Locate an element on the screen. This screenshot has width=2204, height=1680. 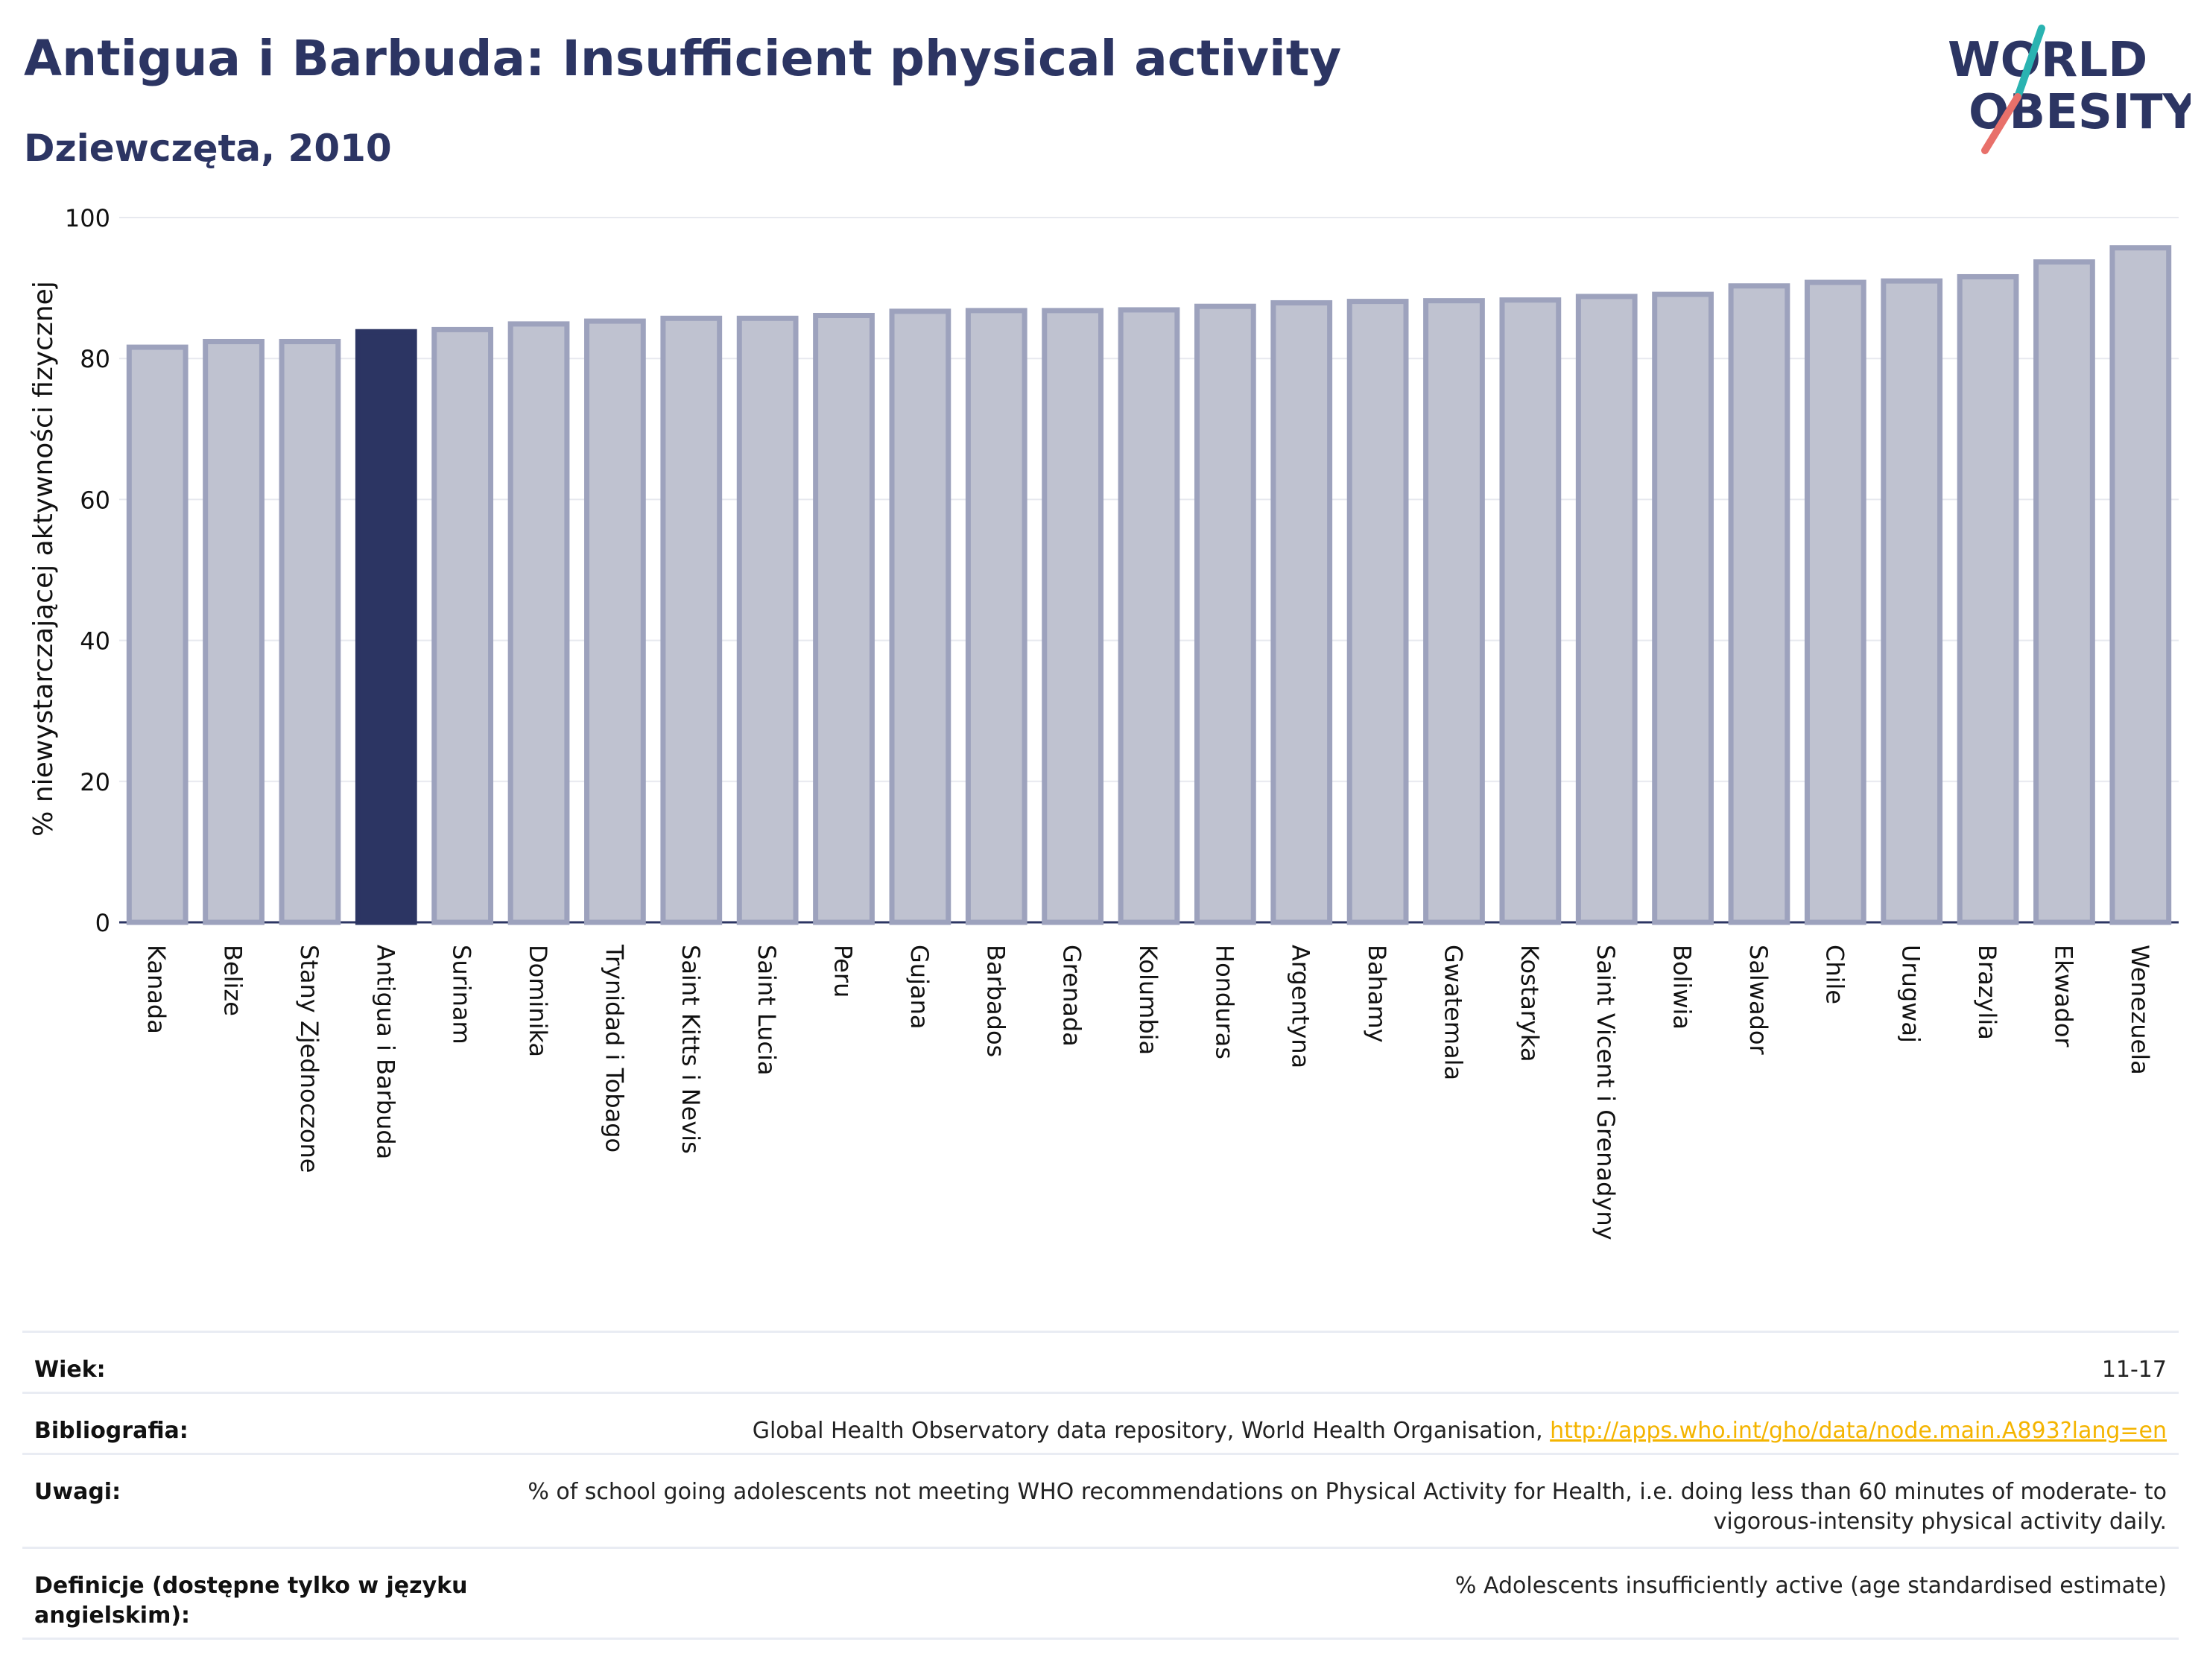
x-tick-label: Salwador is located at coordinates (1758, 1000).